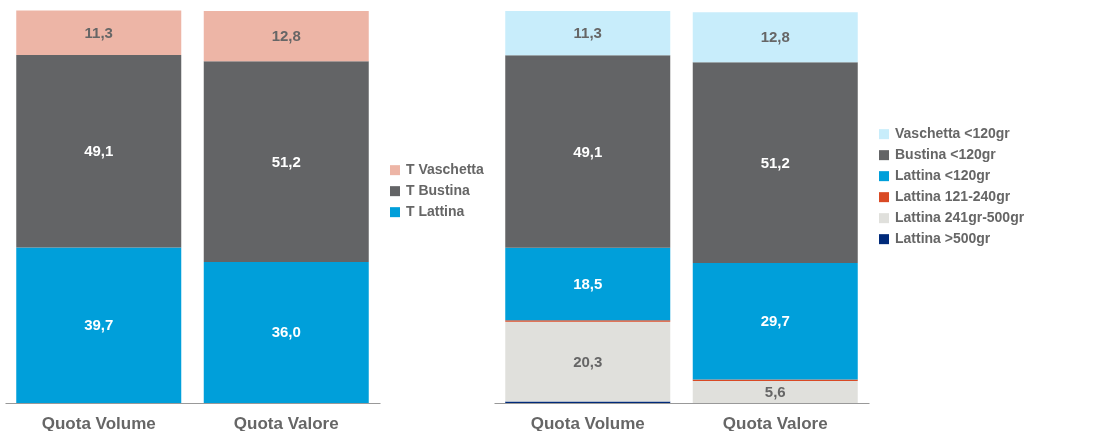  I want to click on data-label: 20,3, so click(588, 361).